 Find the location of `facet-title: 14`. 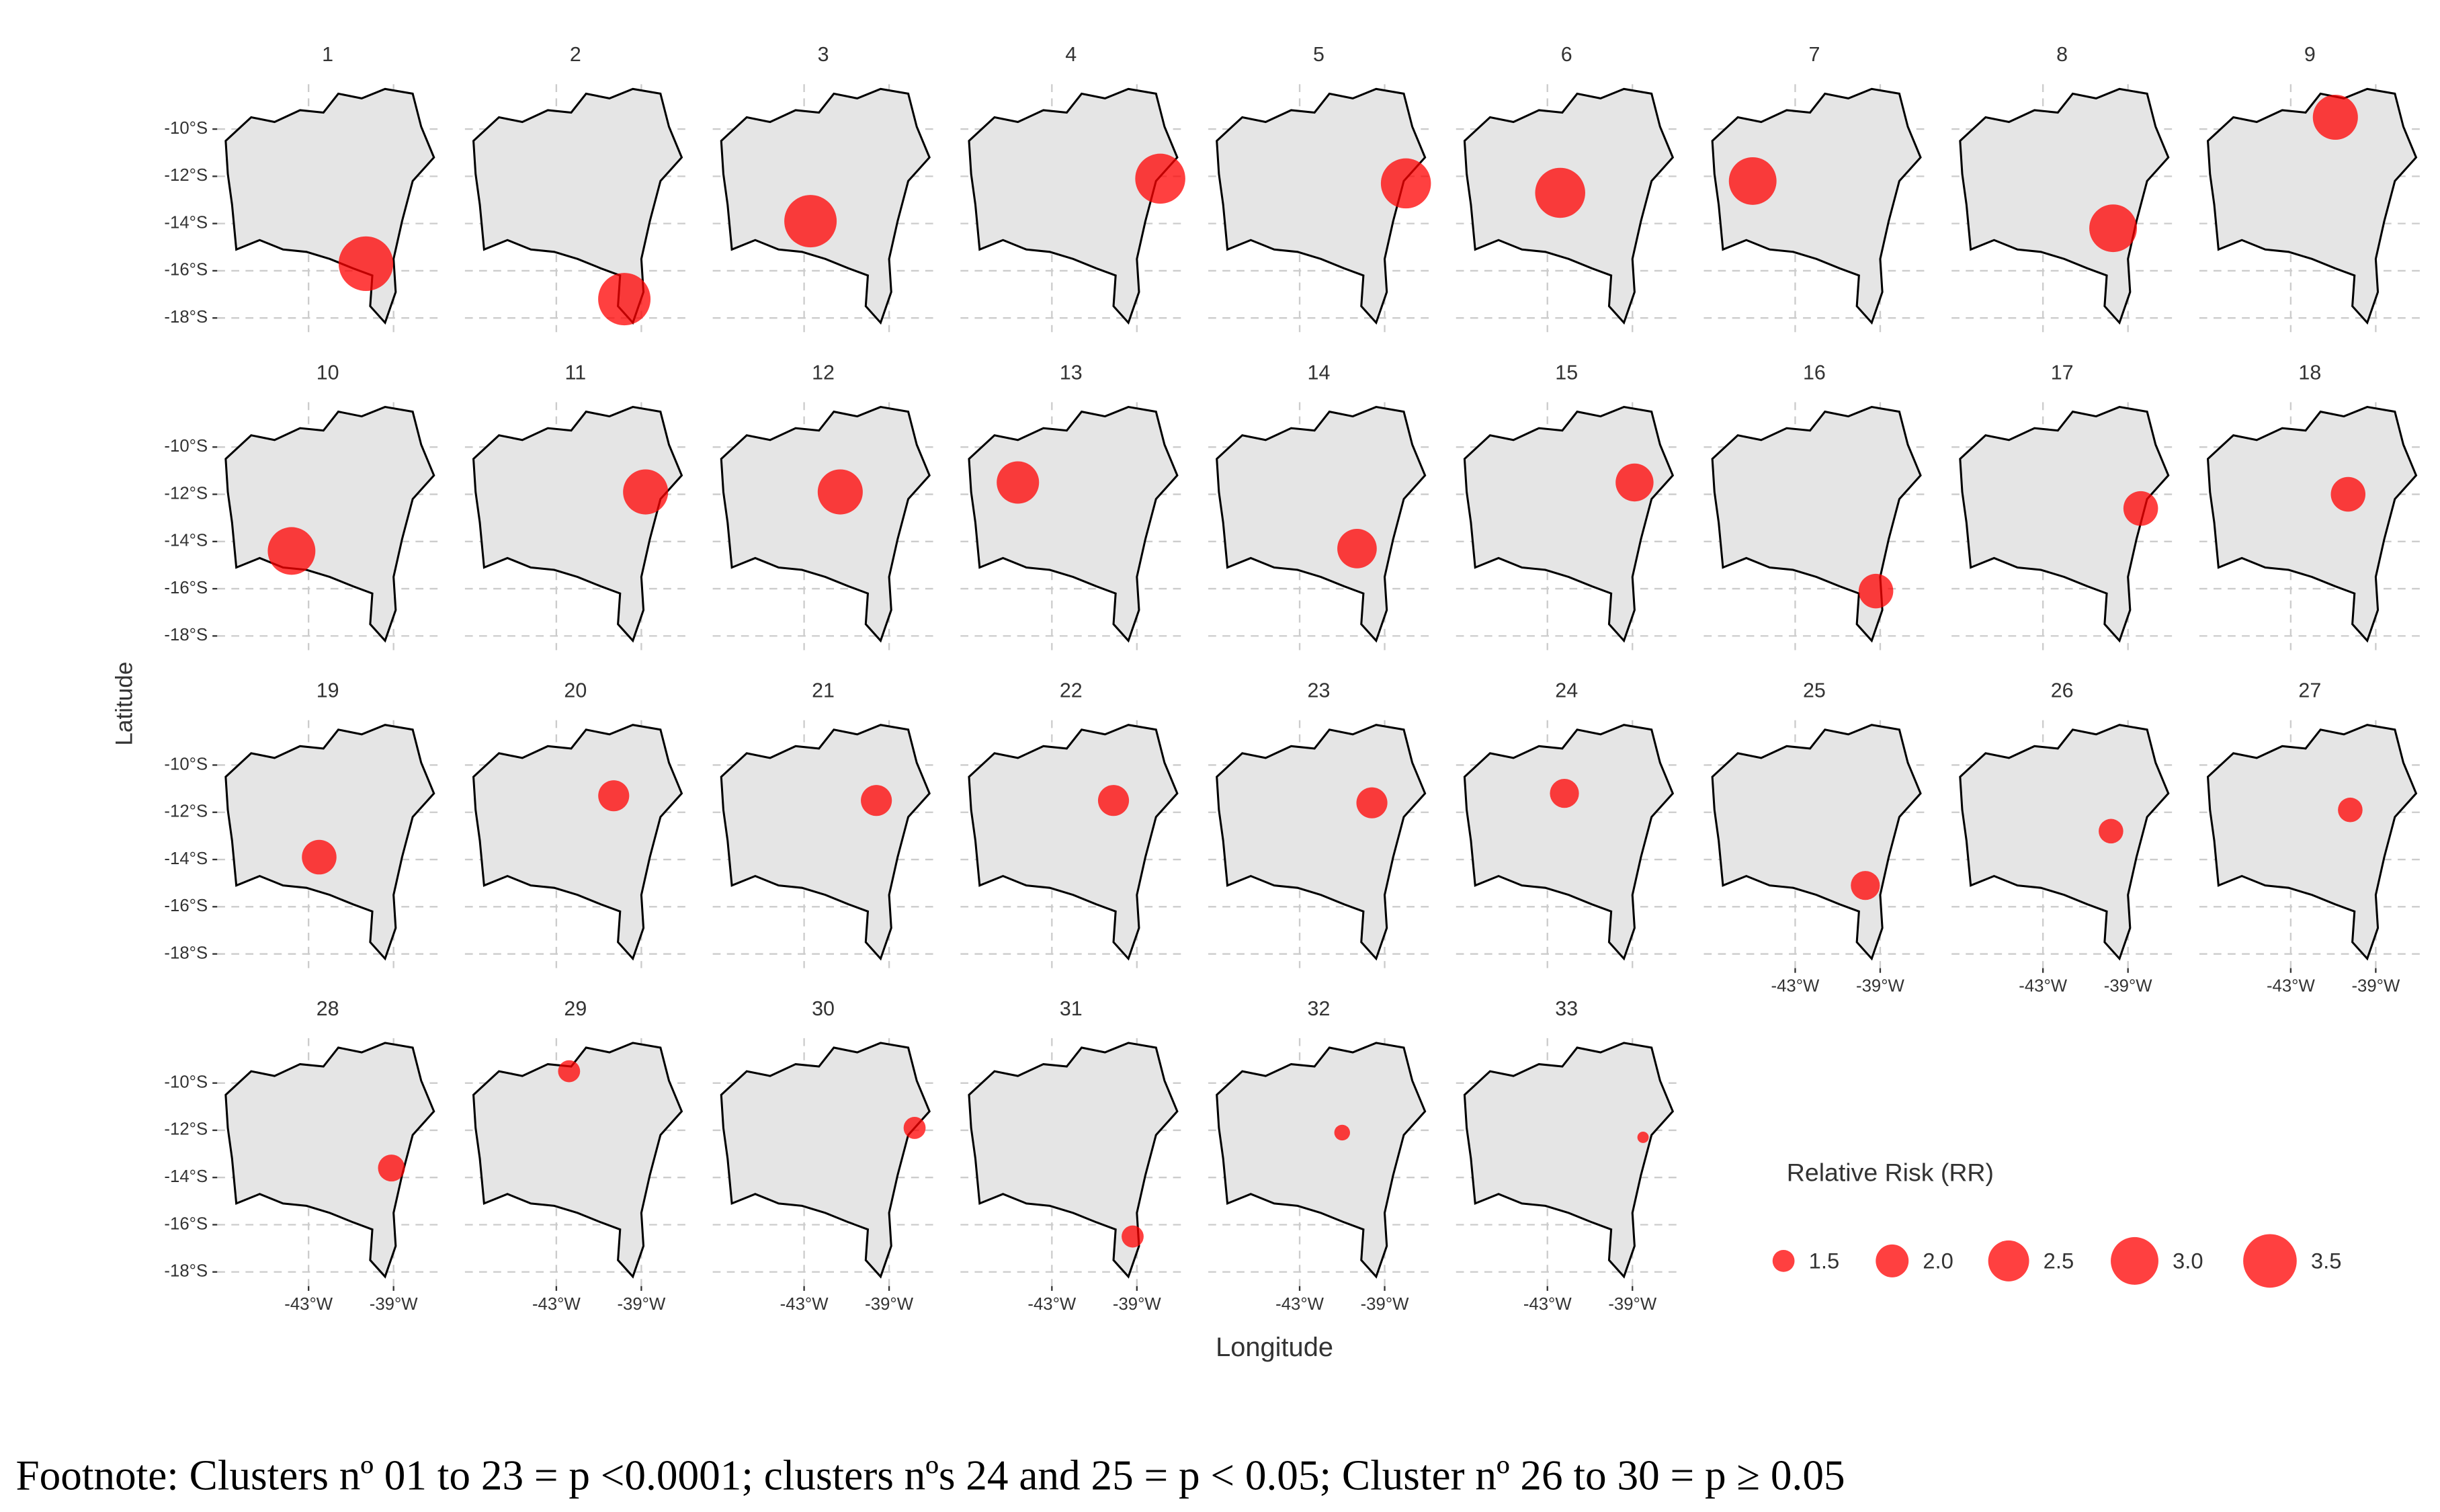

facet-title: 14 is located at coordinates (1319, 373).